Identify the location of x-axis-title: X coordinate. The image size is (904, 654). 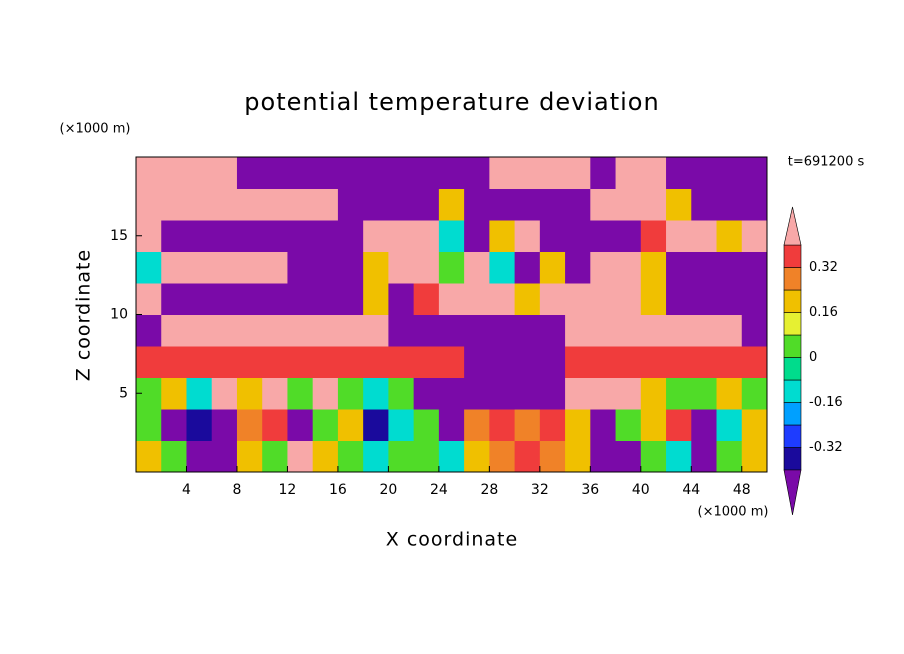
(452, 540).